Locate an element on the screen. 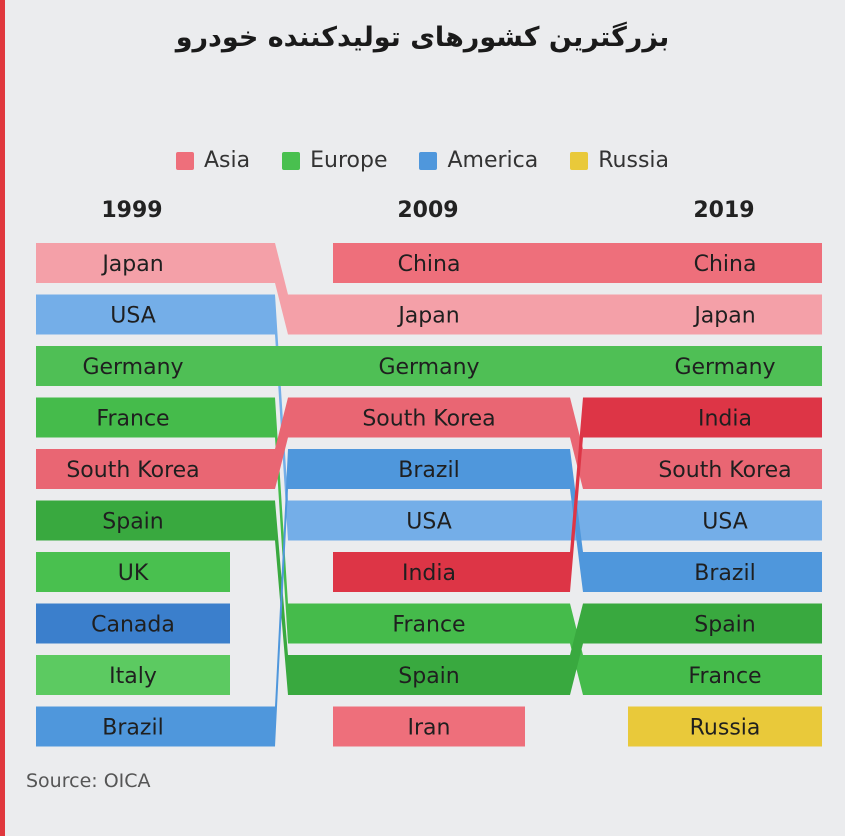  bar-label-spain-1999: Spain is located at coordinates (132, 522).